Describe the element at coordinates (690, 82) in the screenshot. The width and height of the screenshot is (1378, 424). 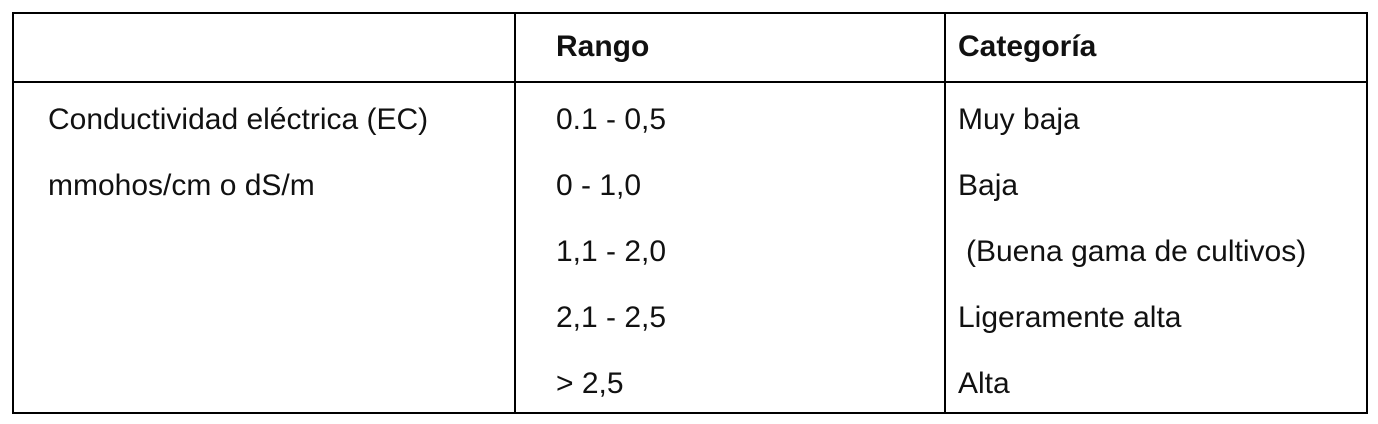
I see `header-divider` at that location.